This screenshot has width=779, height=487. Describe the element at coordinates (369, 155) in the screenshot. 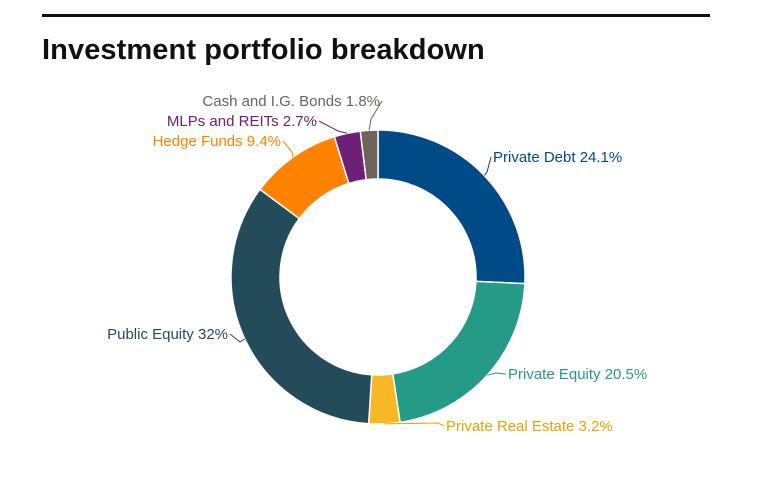

I see `slice-cash-and-i-g-bonds` at that location.